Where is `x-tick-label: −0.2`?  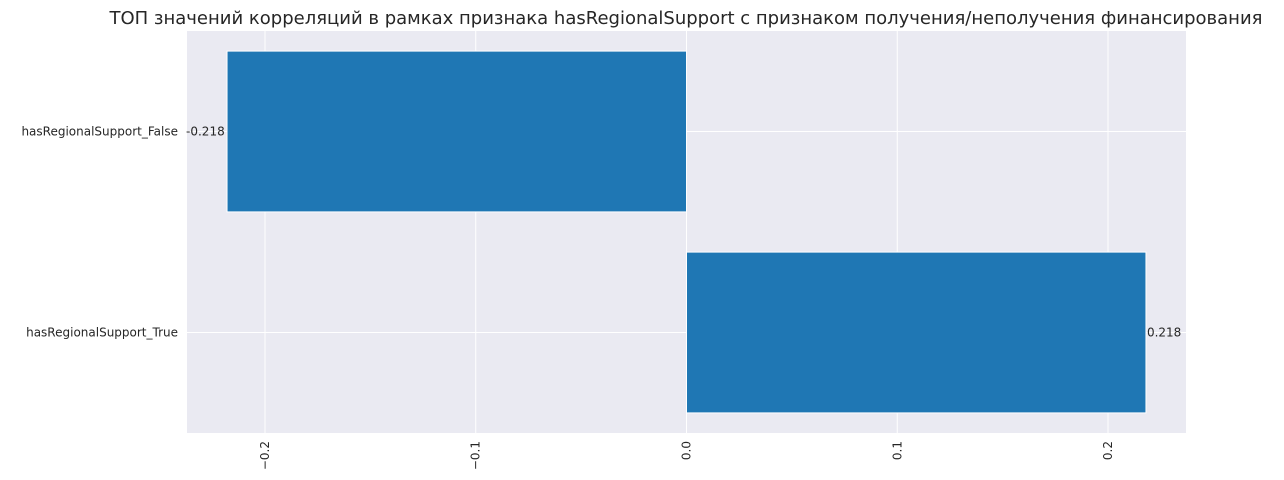 x-tick-label: −0.2 is located at coordinates (265, 455).